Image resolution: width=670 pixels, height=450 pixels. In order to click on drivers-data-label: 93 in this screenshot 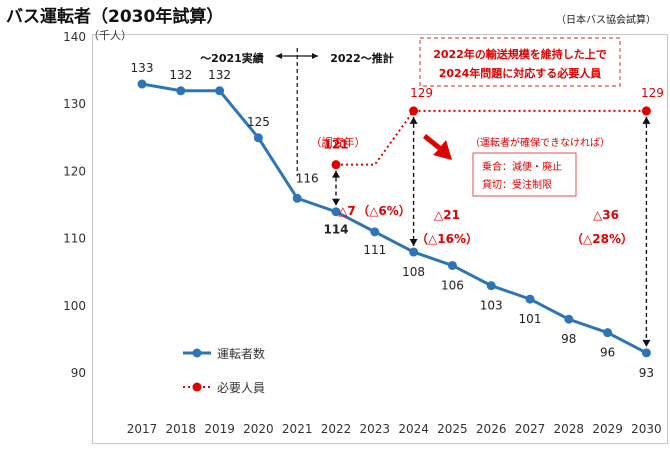, I will do `click(646, 373)`.